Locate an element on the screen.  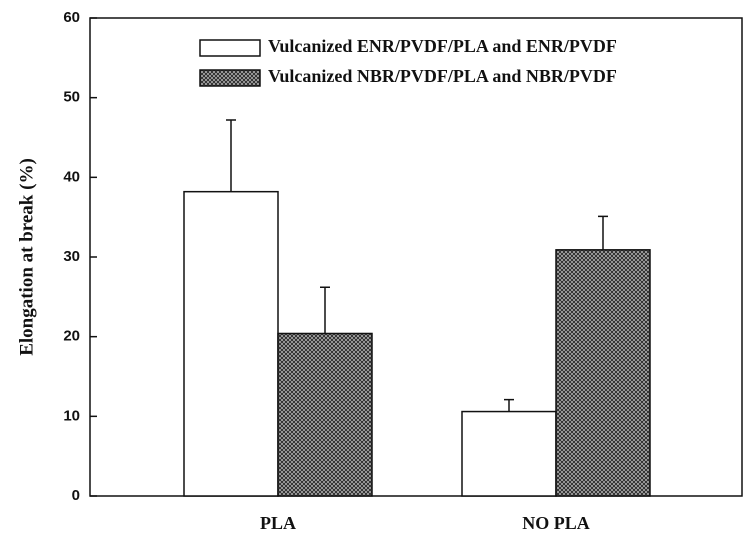
x-tick-label: PLA is located at coordinates (278, 523).